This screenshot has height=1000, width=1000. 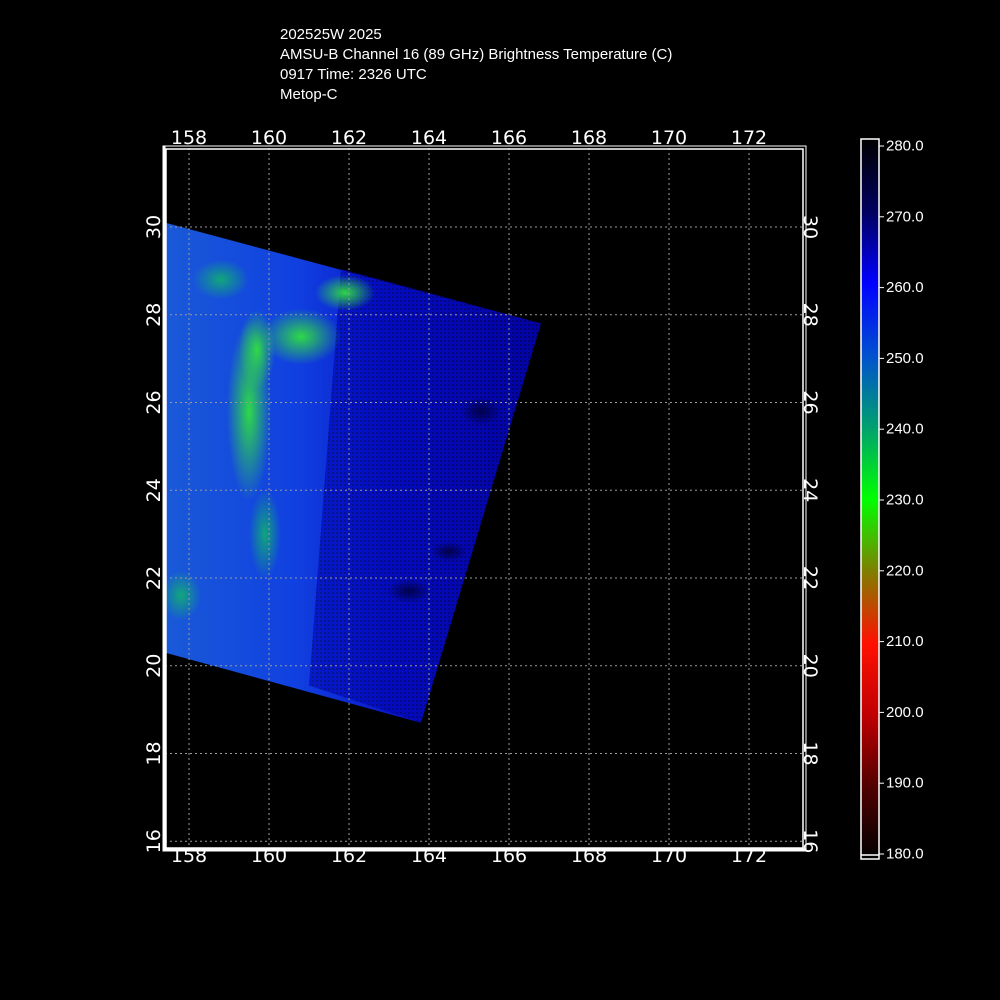 I want to click on lat-tick-label-right: 24, so click(x=810, y=490).